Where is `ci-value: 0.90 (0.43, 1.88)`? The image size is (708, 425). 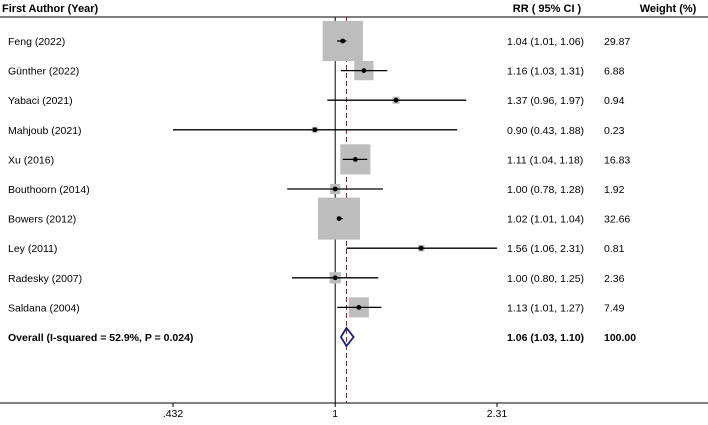
ci-value: 0.90 (0.43, 1.88) is located at coordinates (545, 131).